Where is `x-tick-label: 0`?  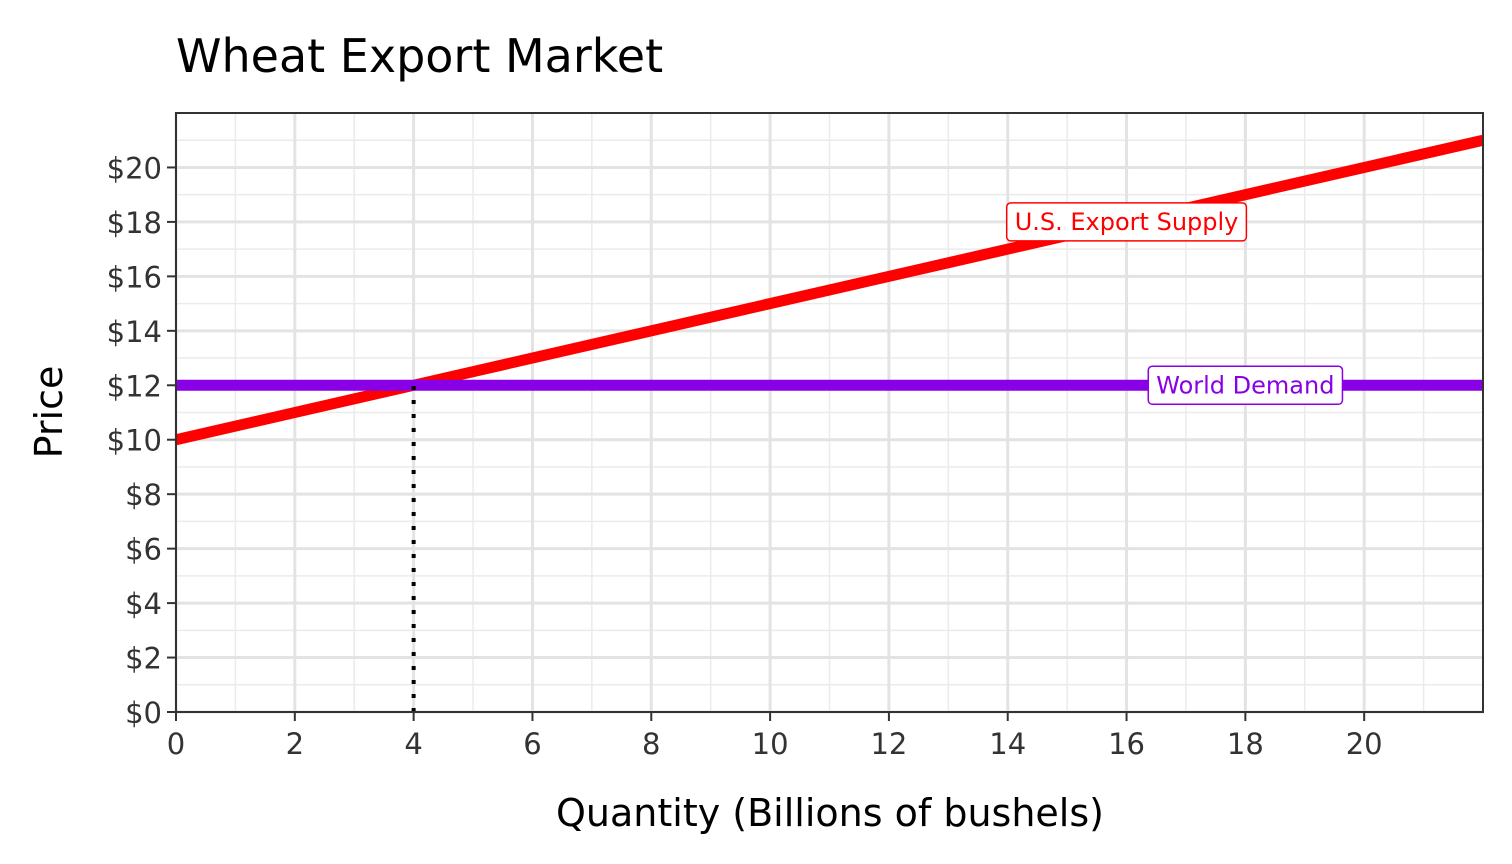 x-tick-label: 0 is located at coordinates (176, 744).